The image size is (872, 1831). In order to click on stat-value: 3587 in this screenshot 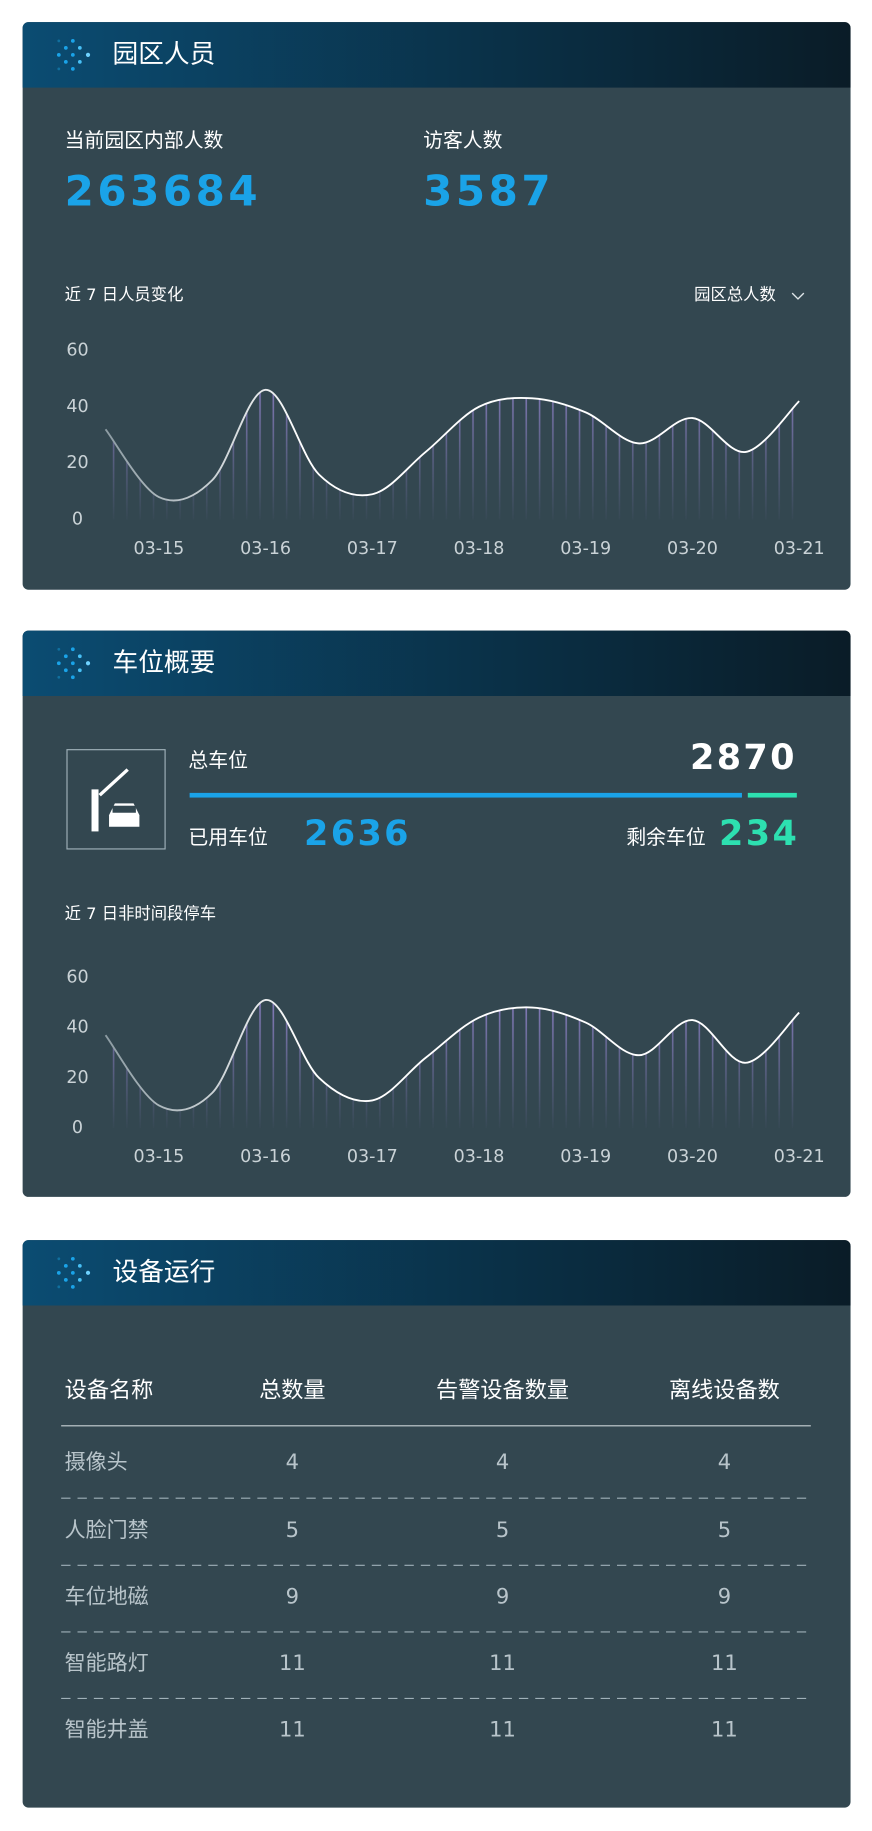, I will do `click(488, 190)`.